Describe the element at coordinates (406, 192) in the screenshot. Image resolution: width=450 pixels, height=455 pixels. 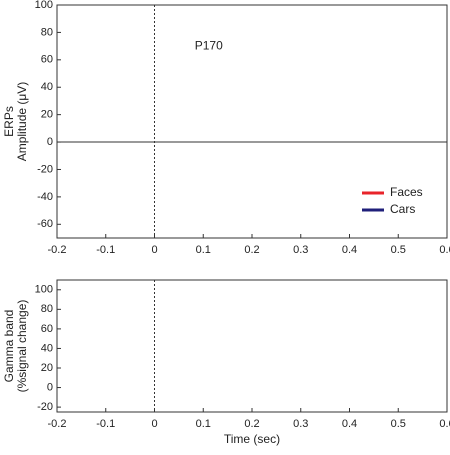
I see `legend-label: Faces` at that location.